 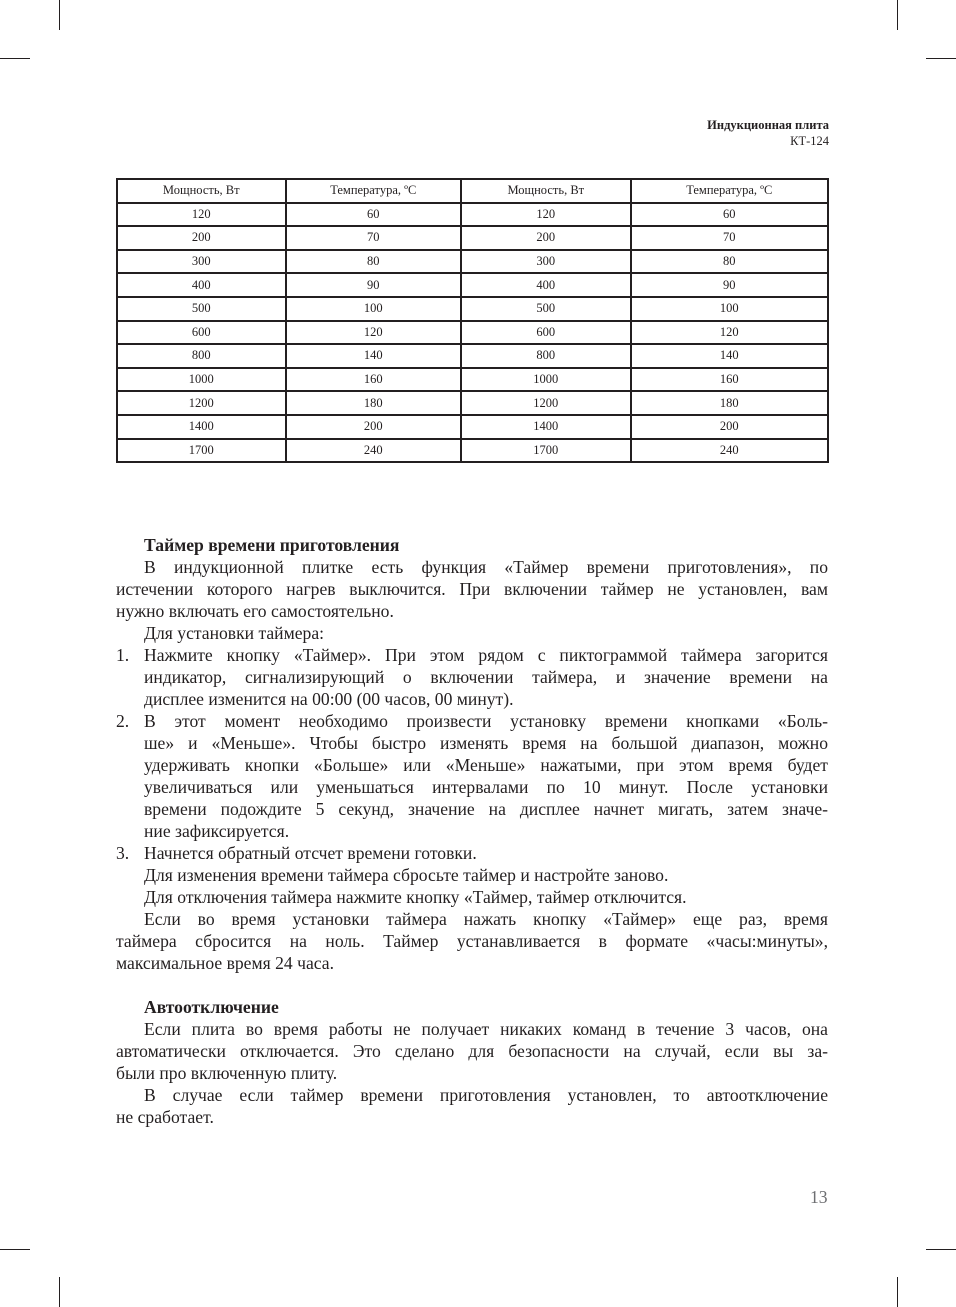 I want to click on table-row: 120 60 120 60, so click(x=473, y=214).